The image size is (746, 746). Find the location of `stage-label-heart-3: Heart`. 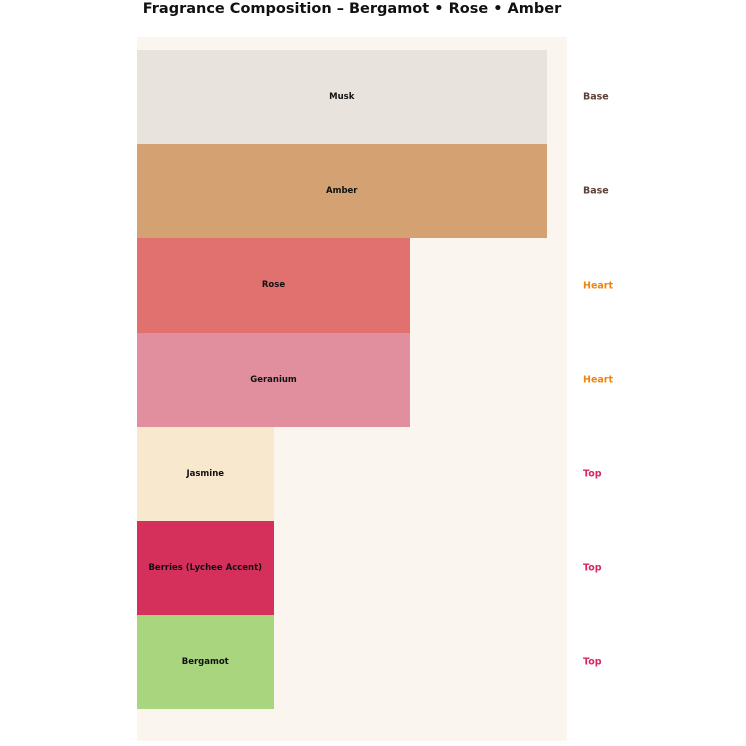

stage-label-heart-3: Heart is located at coordinates (598, 380).